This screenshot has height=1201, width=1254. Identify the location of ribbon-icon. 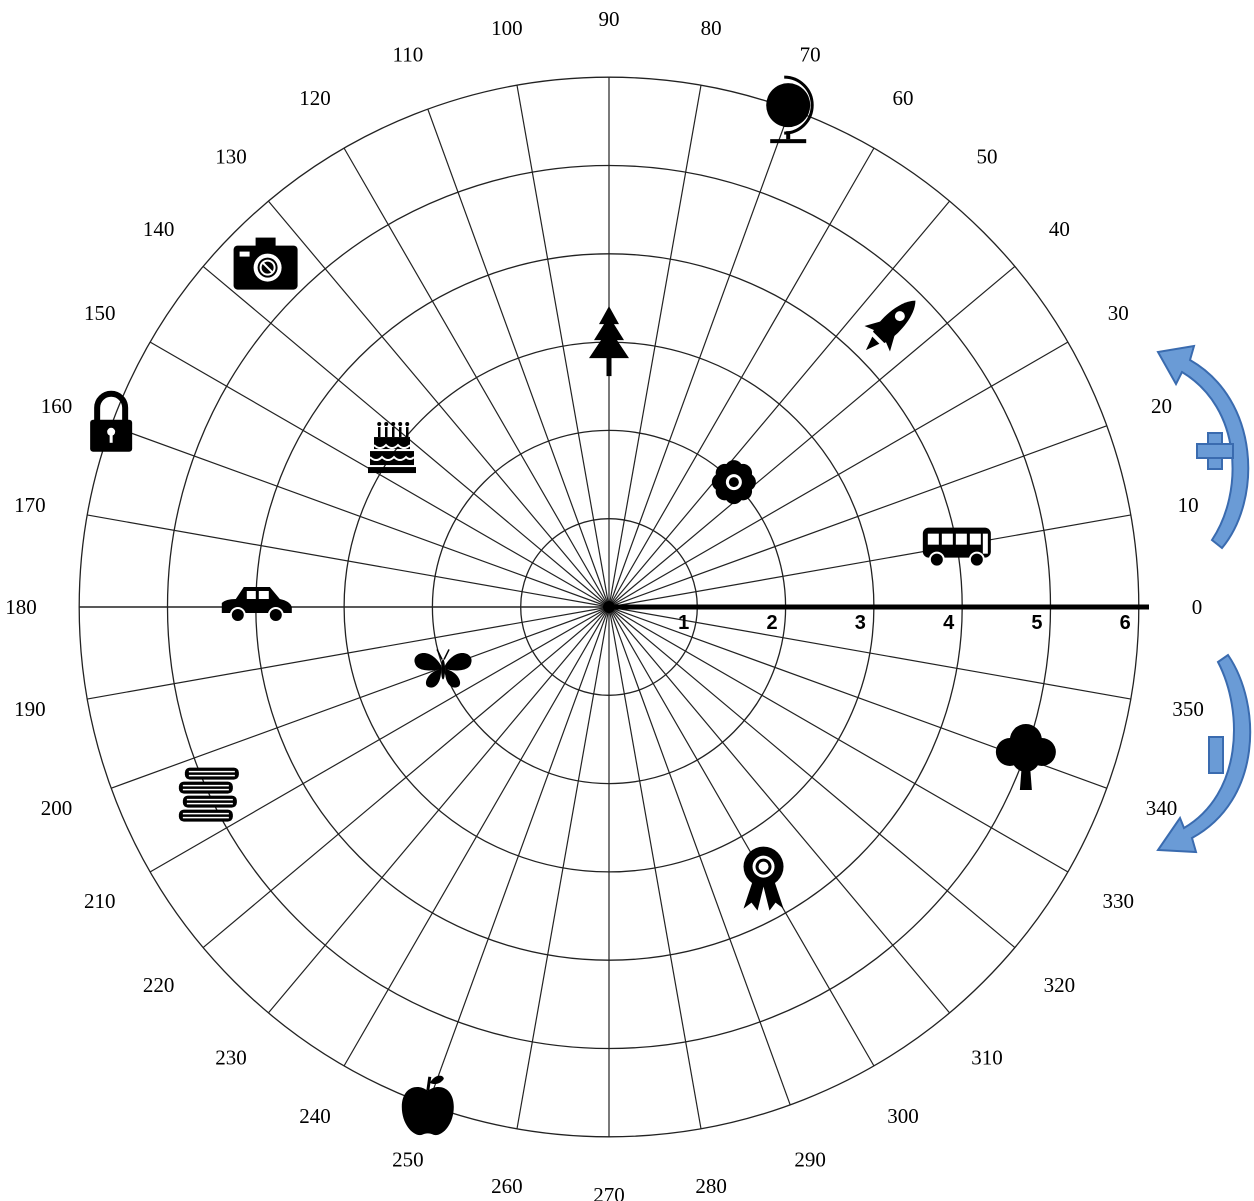
(763, 878).